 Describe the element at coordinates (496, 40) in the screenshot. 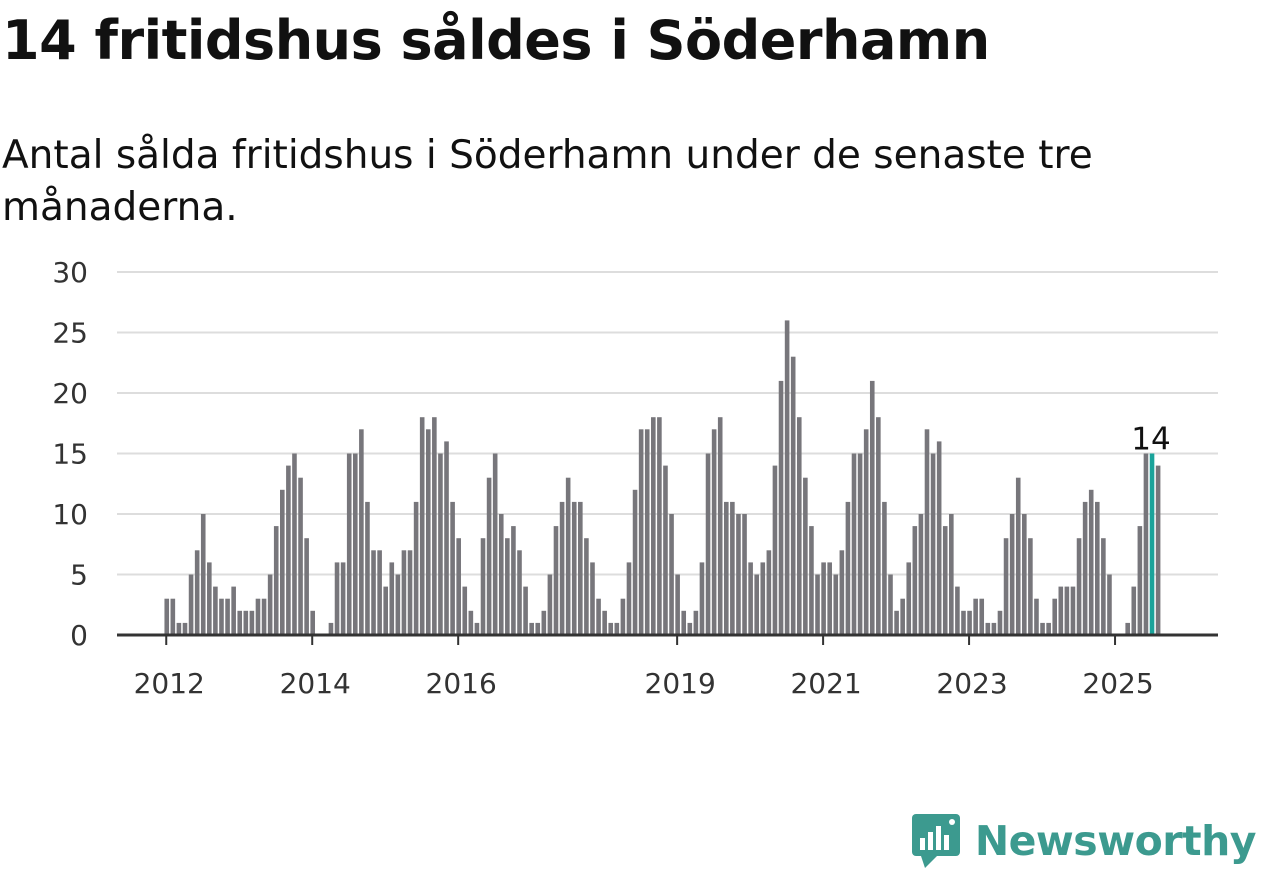

I see `chart-title: 14 fritidshus såldes i Söderhamn` at that location.